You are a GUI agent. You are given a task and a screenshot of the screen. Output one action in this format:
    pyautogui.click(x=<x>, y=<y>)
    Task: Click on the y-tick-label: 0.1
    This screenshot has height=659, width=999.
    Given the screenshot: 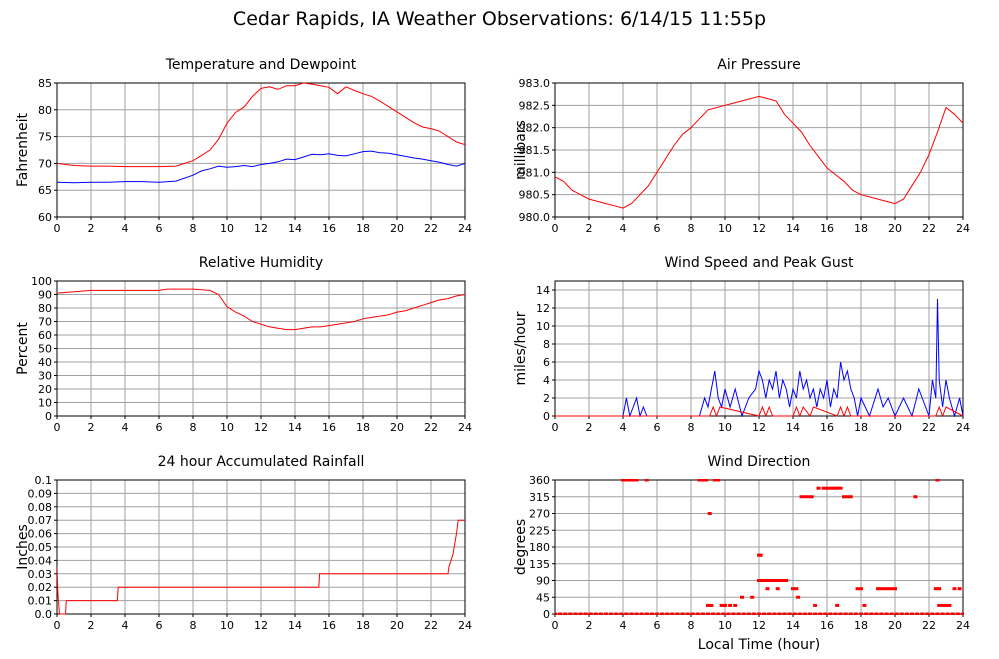 What is the action you would take?
    pyautogui.click(x=44, y=480)
    